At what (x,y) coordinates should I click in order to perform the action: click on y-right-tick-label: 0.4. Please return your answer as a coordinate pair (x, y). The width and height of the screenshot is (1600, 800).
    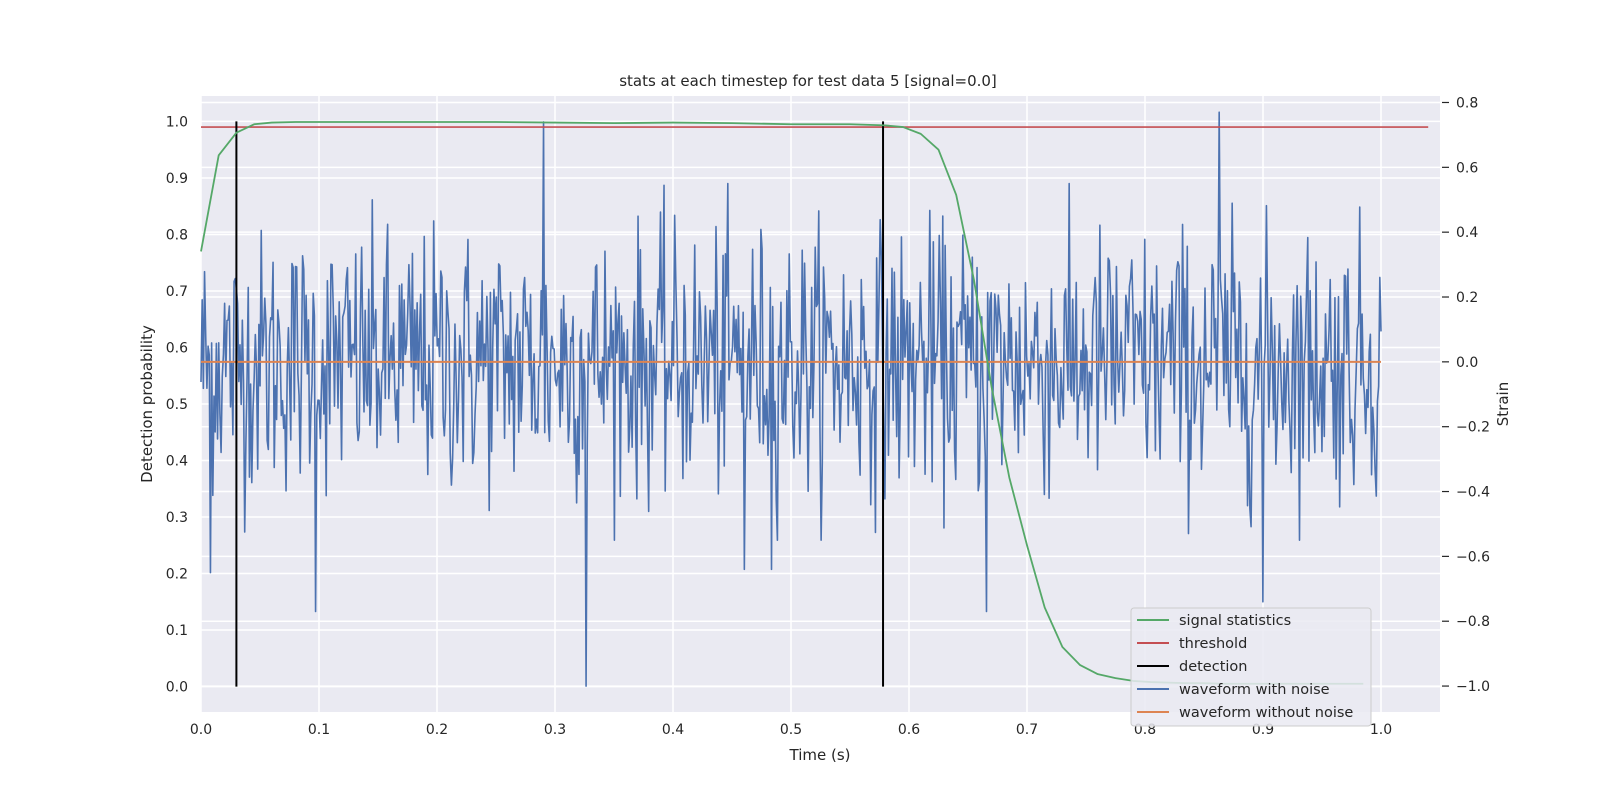
    Looking at the image, I should click on (1467, 233).